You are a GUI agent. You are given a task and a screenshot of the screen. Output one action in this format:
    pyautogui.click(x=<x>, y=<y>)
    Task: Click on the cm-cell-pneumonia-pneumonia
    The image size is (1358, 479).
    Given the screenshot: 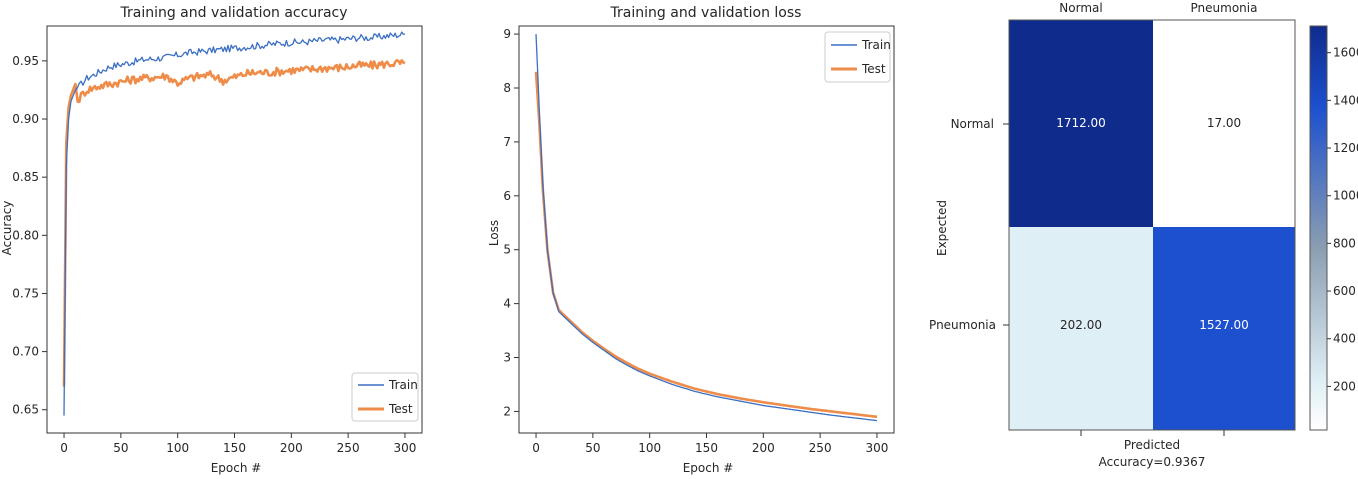 What is the action you would take?
    pyautogui.click(x=1224, y=328)
    